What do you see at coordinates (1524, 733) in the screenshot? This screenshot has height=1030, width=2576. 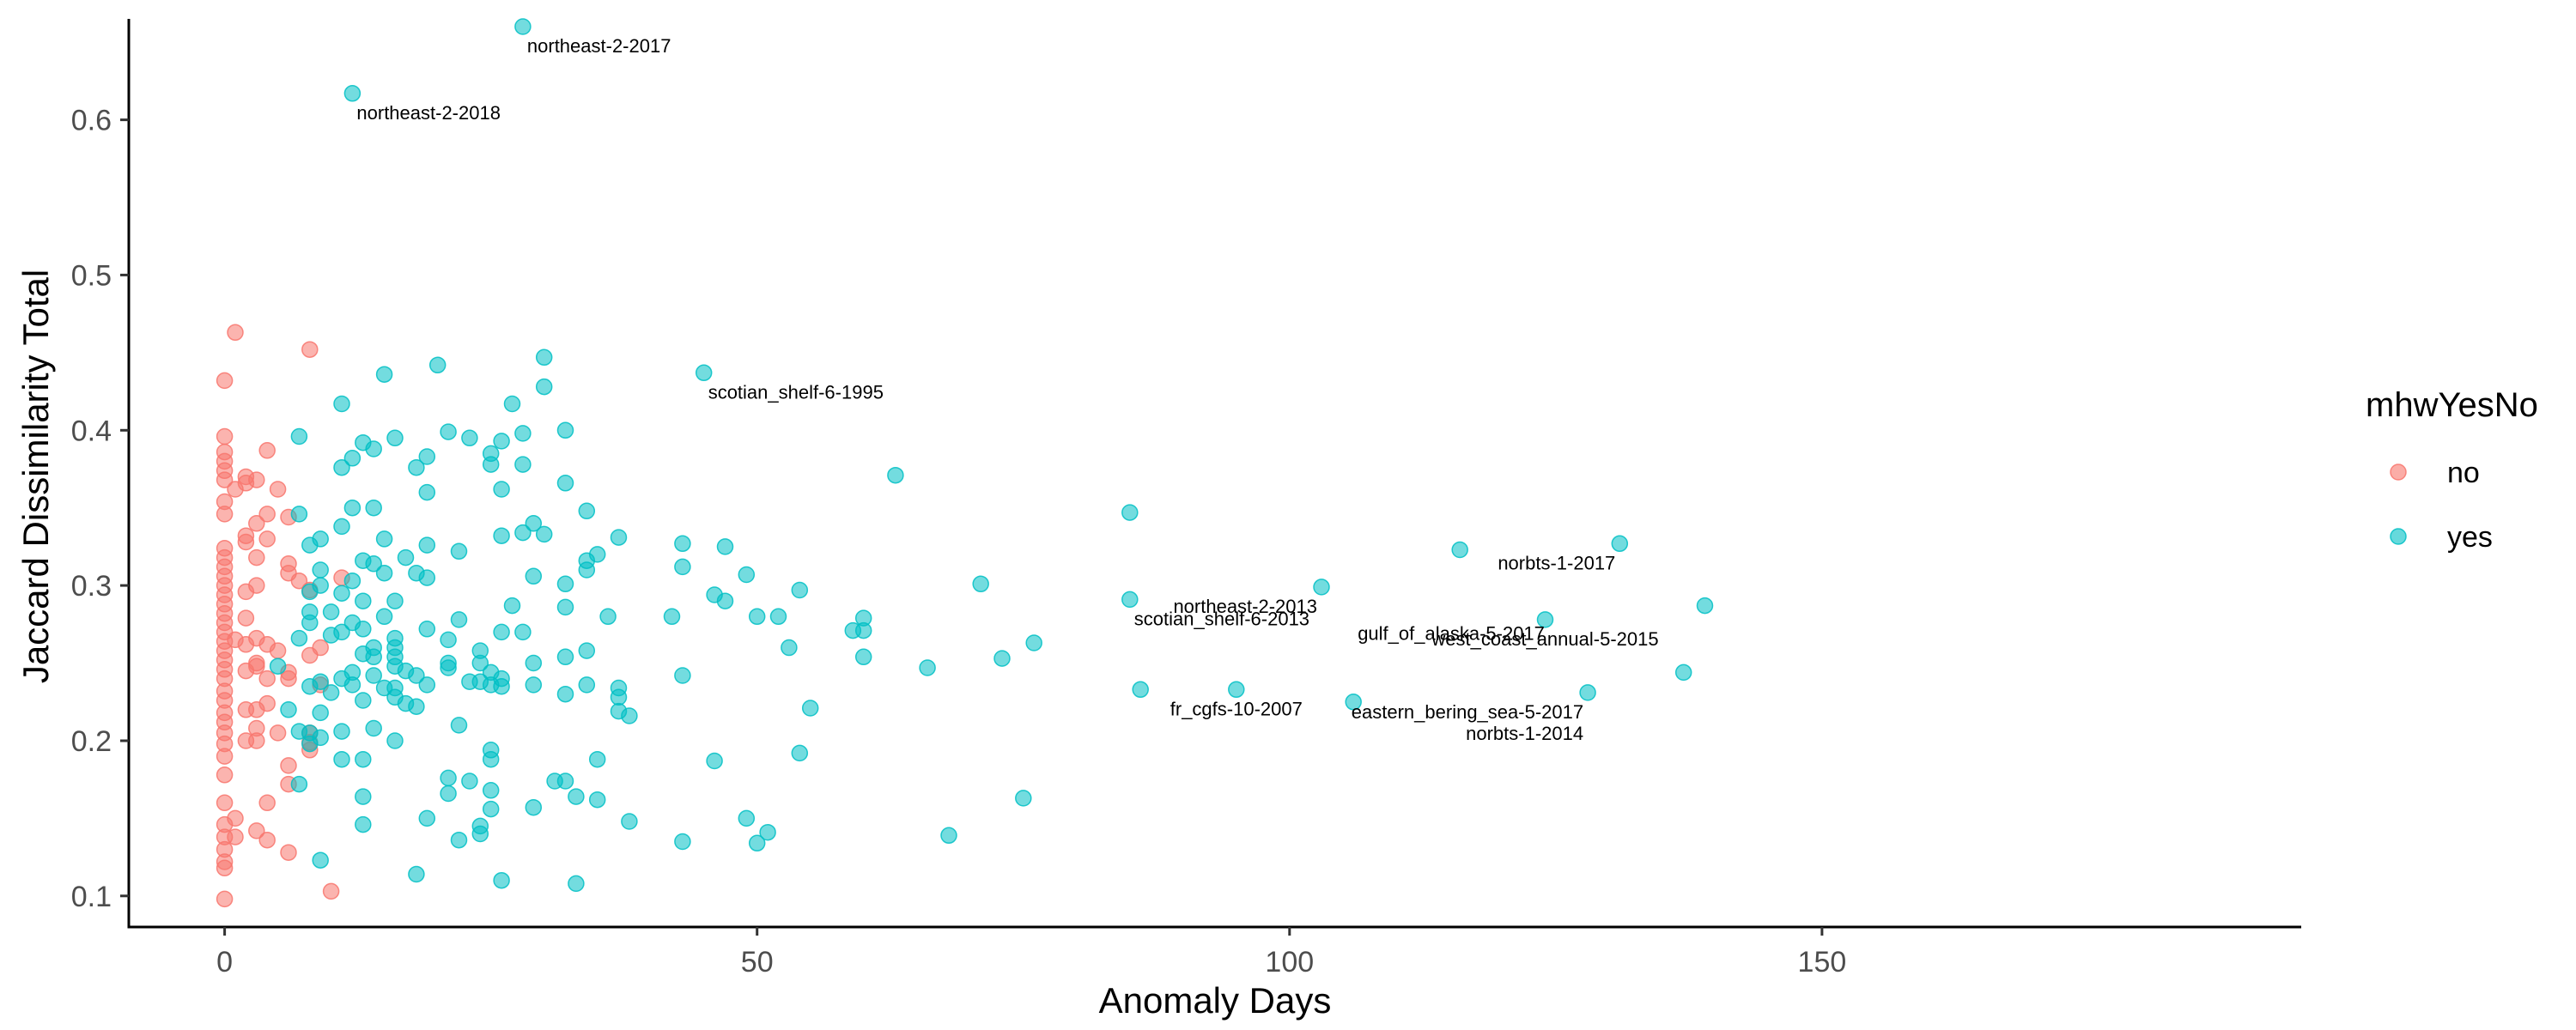 I see `annotation-9: norbts-1-2014` at bounding box center [1524, 733].